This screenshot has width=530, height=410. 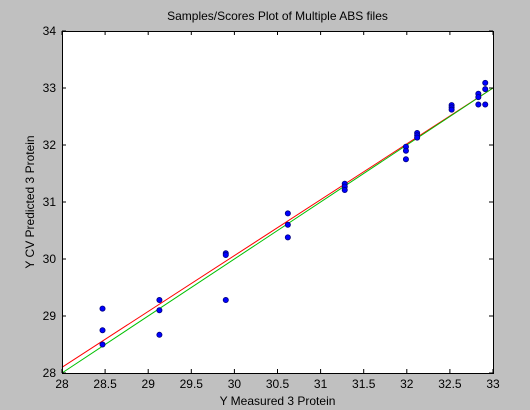 I want to click on y-tick-label: 34, so click(x=50, y=31).